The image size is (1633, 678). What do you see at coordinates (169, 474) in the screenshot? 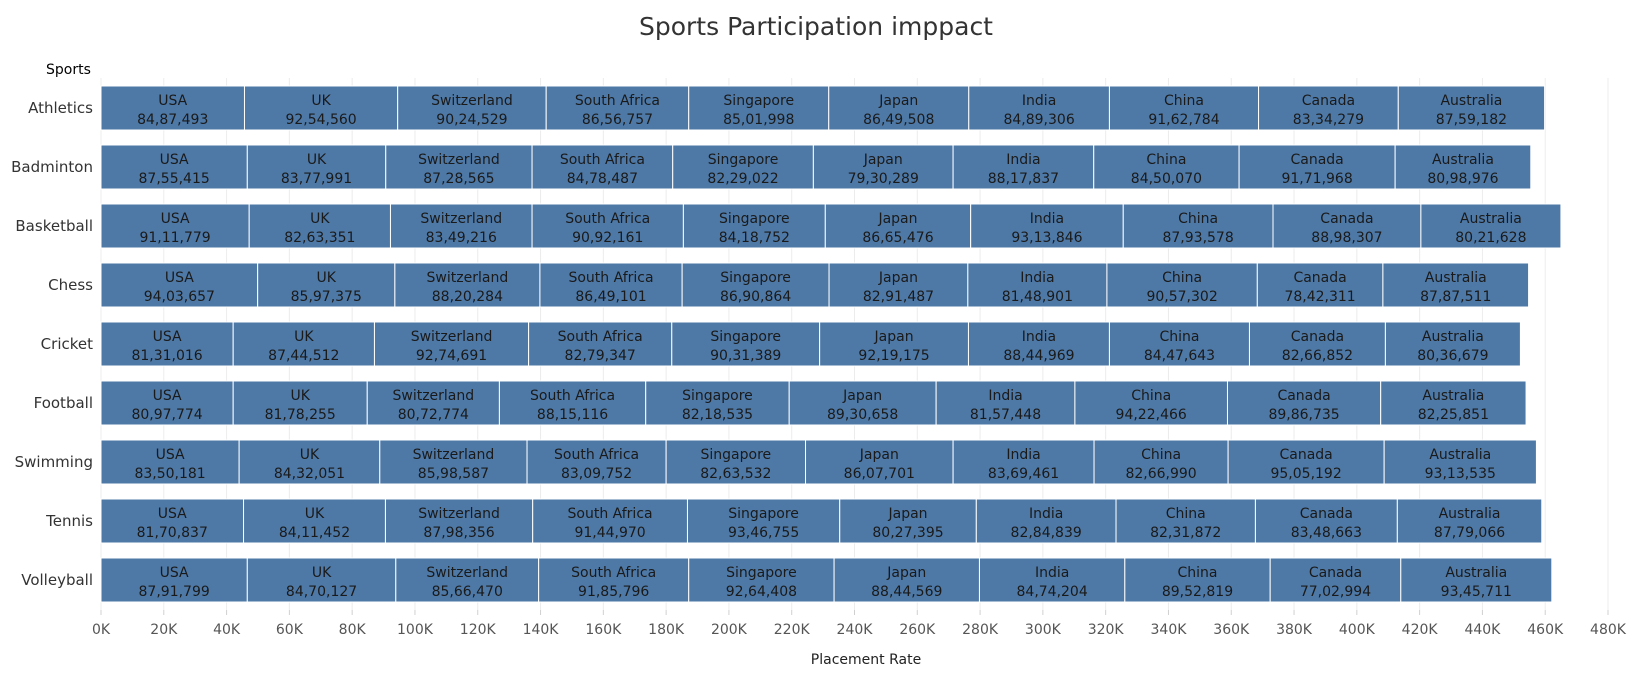
I see `segment-value-label: 83,50,181` at bounding box center [169, 474].